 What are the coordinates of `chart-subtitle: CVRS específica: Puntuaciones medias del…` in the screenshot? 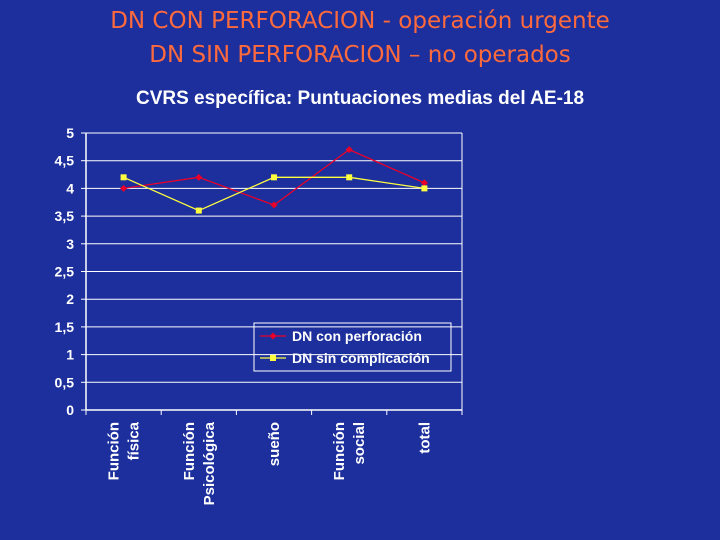 It's located at (360, 98).